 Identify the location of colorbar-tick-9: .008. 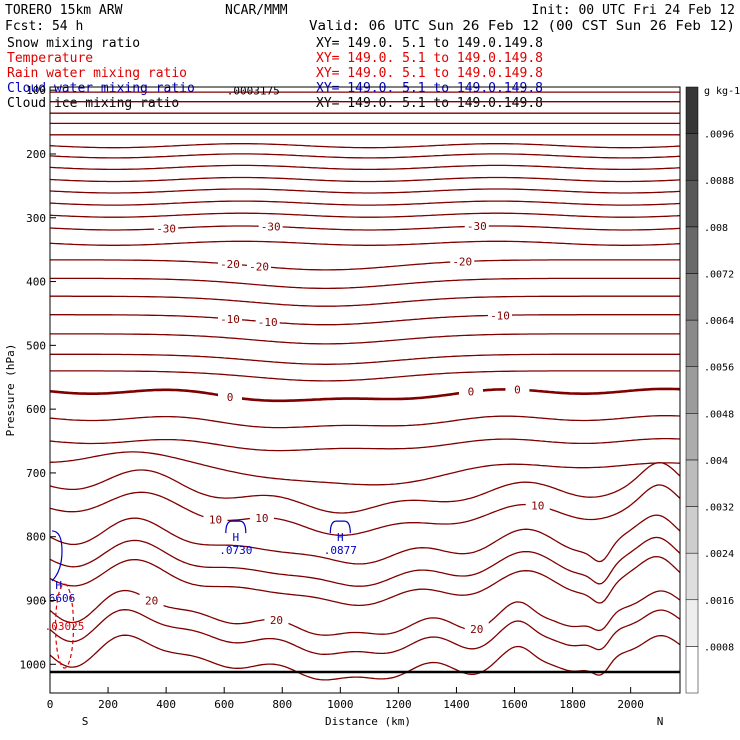
(716, 228).